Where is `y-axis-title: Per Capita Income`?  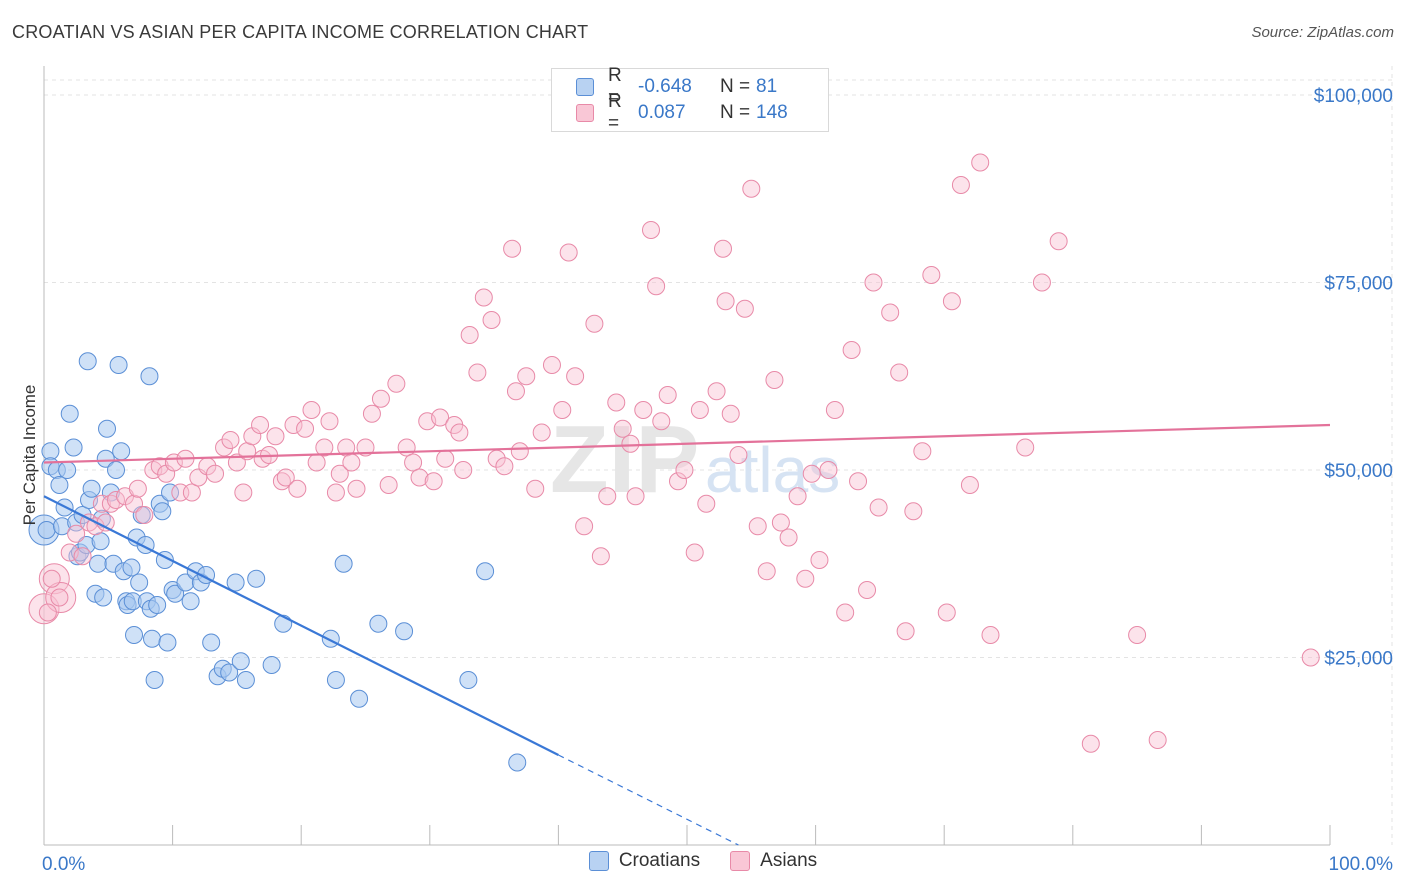
y-axis-title: Per Capita Income is located at coordinates (29, 455).